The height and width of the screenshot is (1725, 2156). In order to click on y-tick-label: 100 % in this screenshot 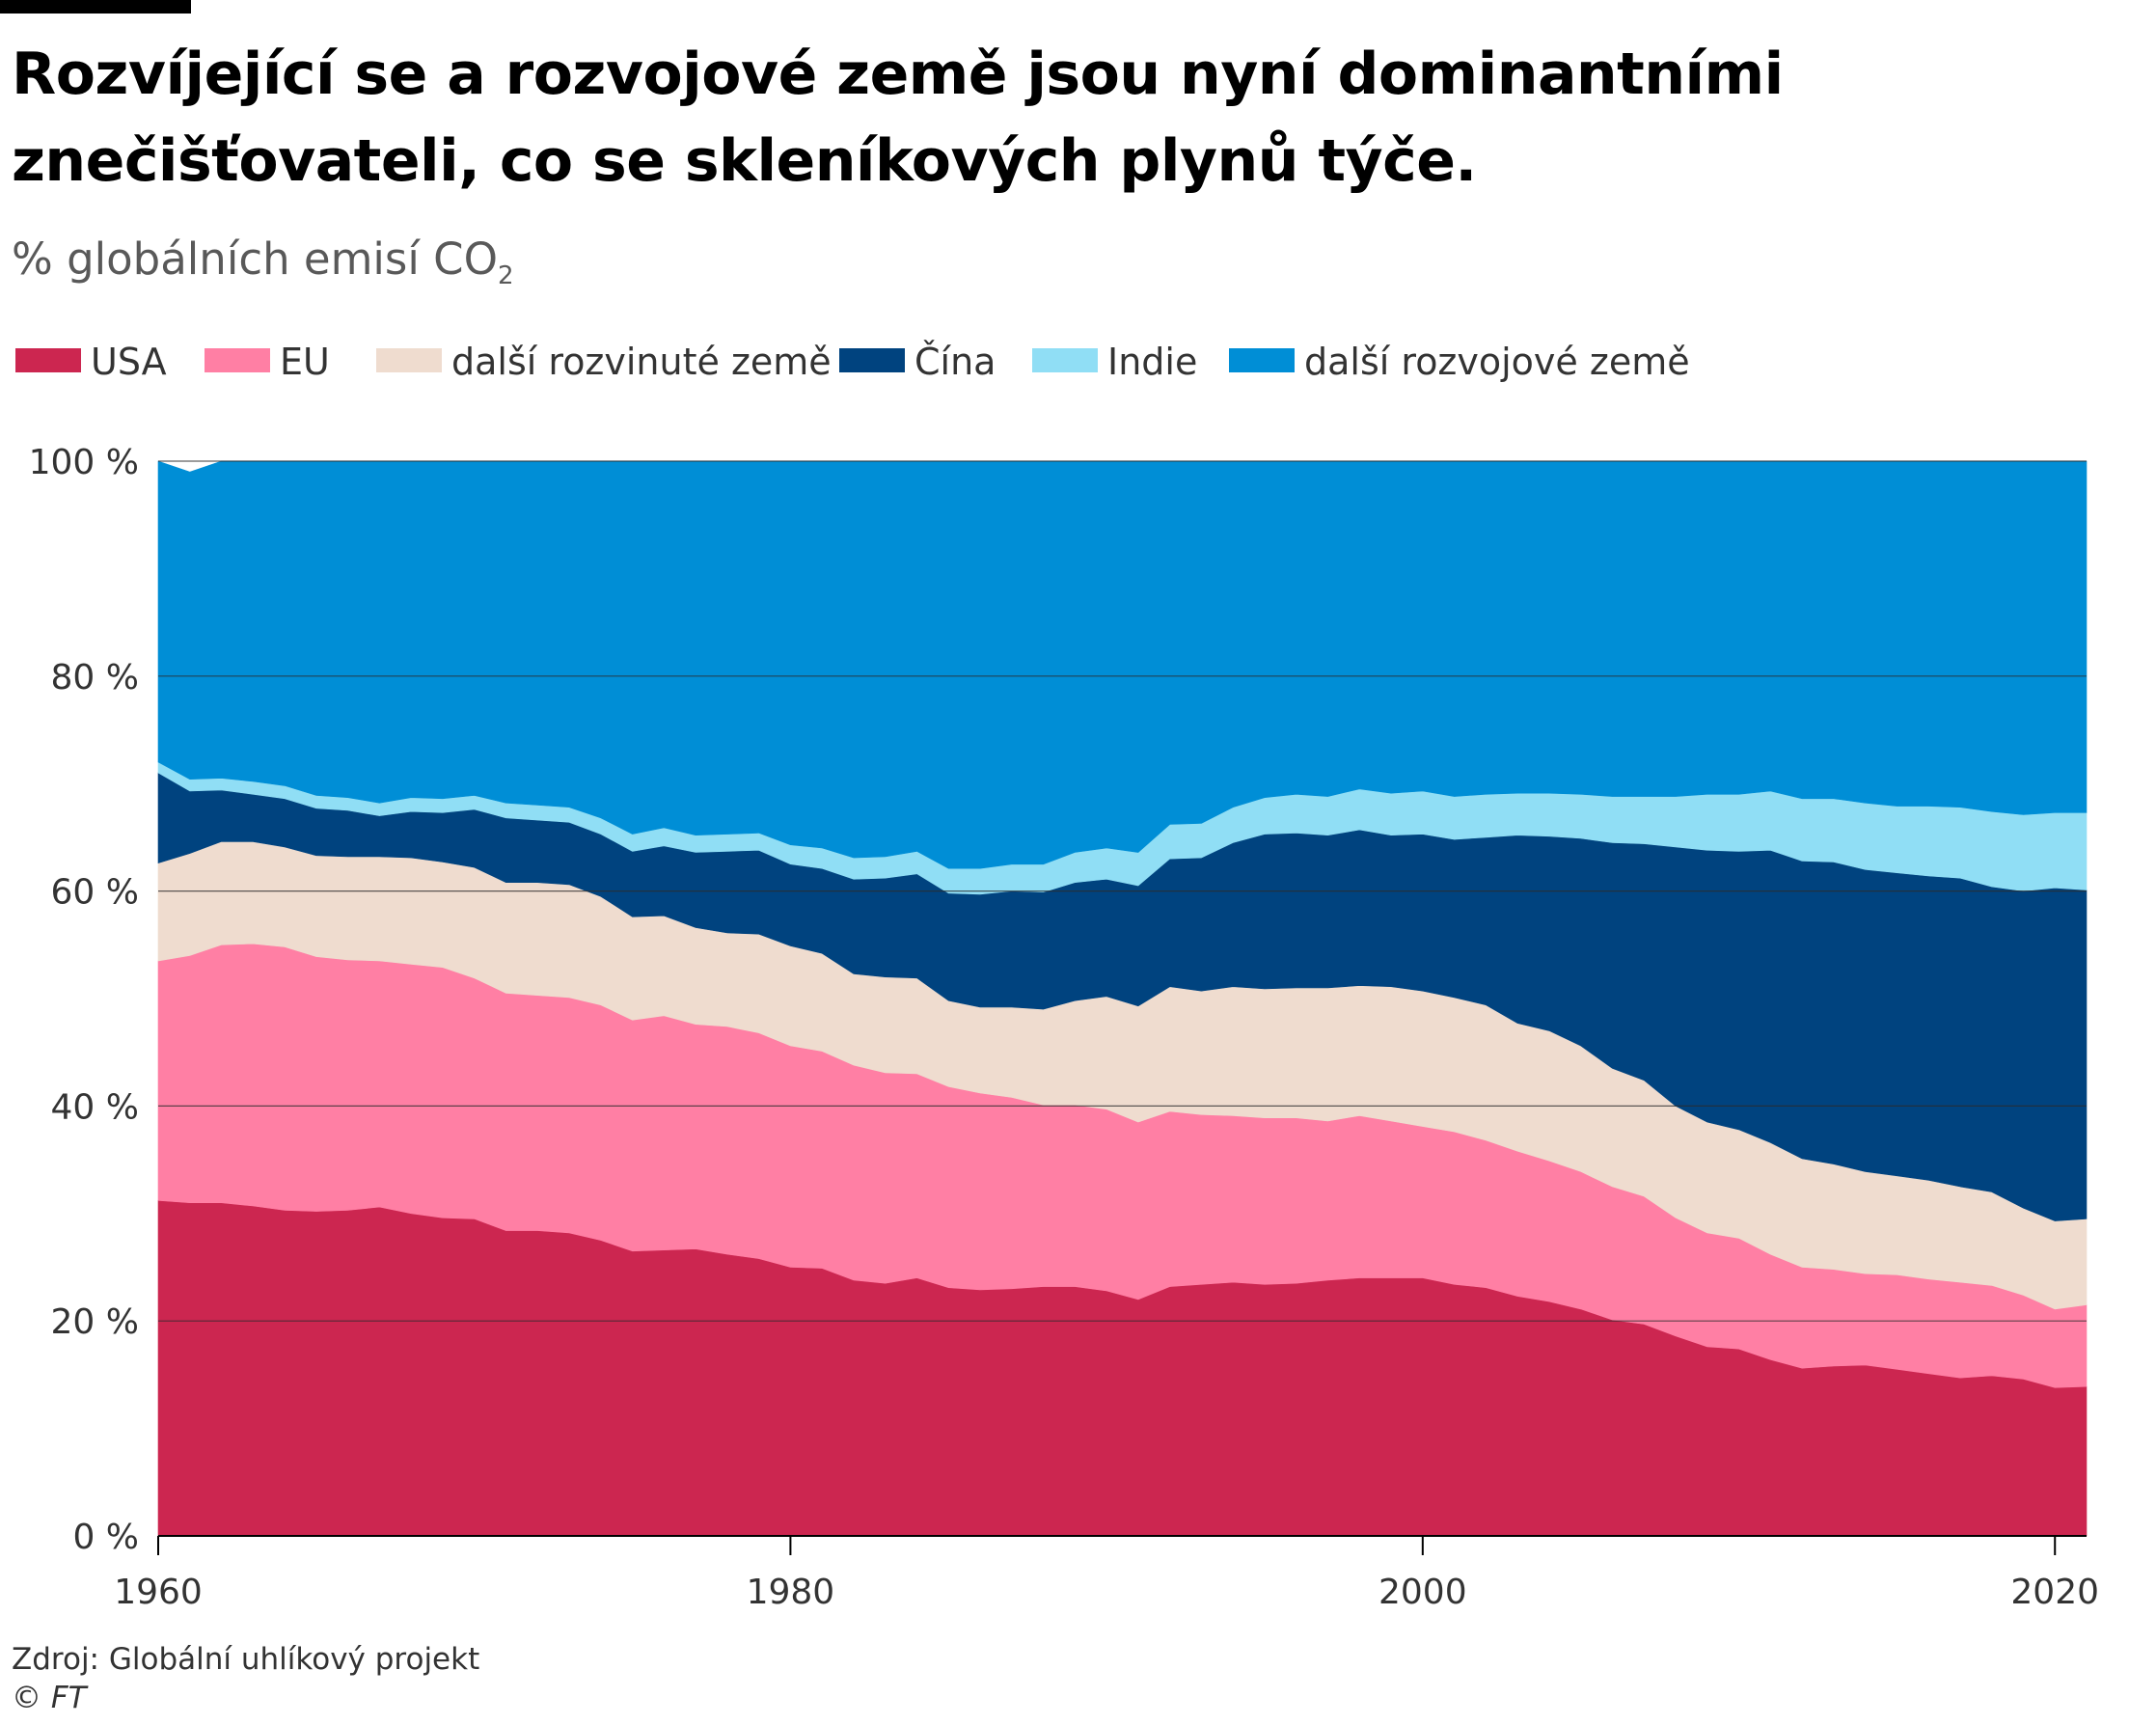, I will do `click(84, 463)`.